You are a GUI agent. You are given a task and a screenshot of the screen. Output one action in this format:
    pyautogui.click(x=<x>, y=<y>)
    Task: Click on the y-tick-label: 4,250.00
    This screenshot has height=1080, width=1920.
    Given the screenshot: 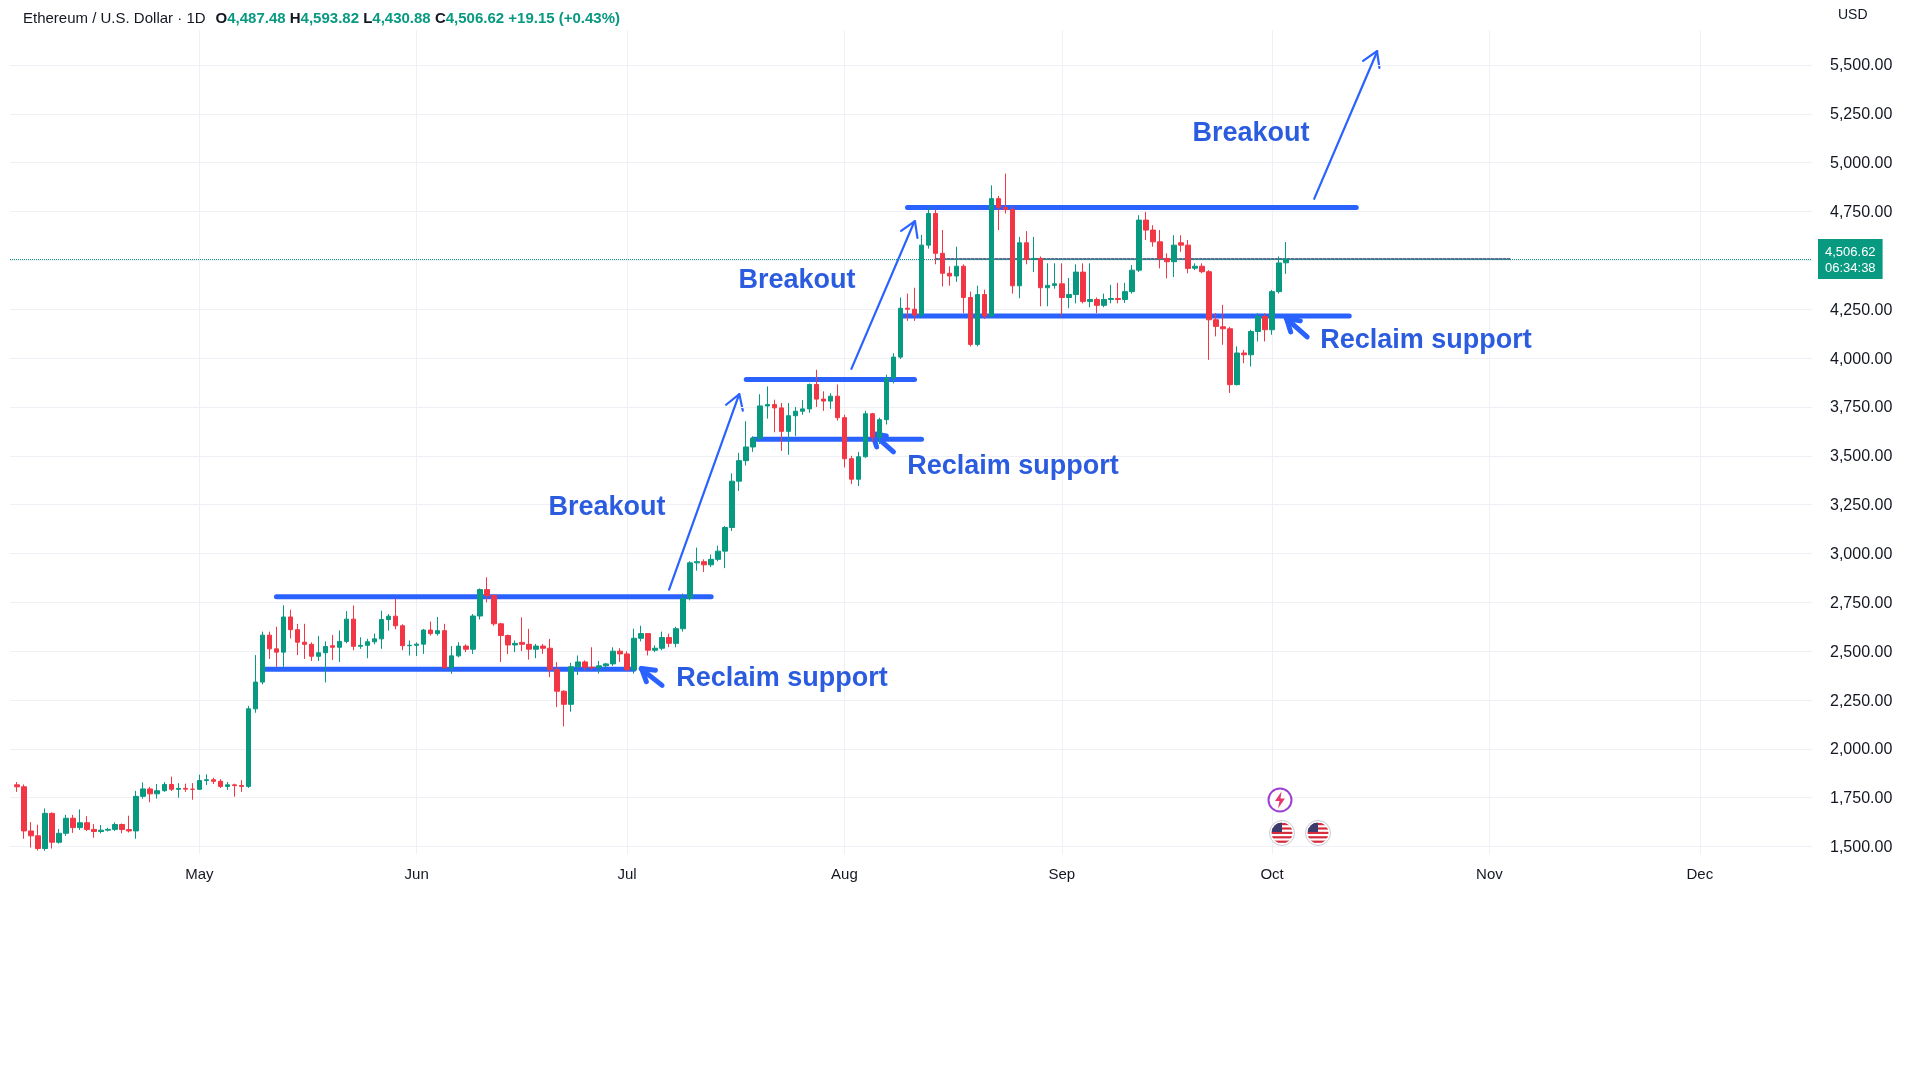 What is the action you would take?
    pyautogui.click(x=1861, y=309)
    